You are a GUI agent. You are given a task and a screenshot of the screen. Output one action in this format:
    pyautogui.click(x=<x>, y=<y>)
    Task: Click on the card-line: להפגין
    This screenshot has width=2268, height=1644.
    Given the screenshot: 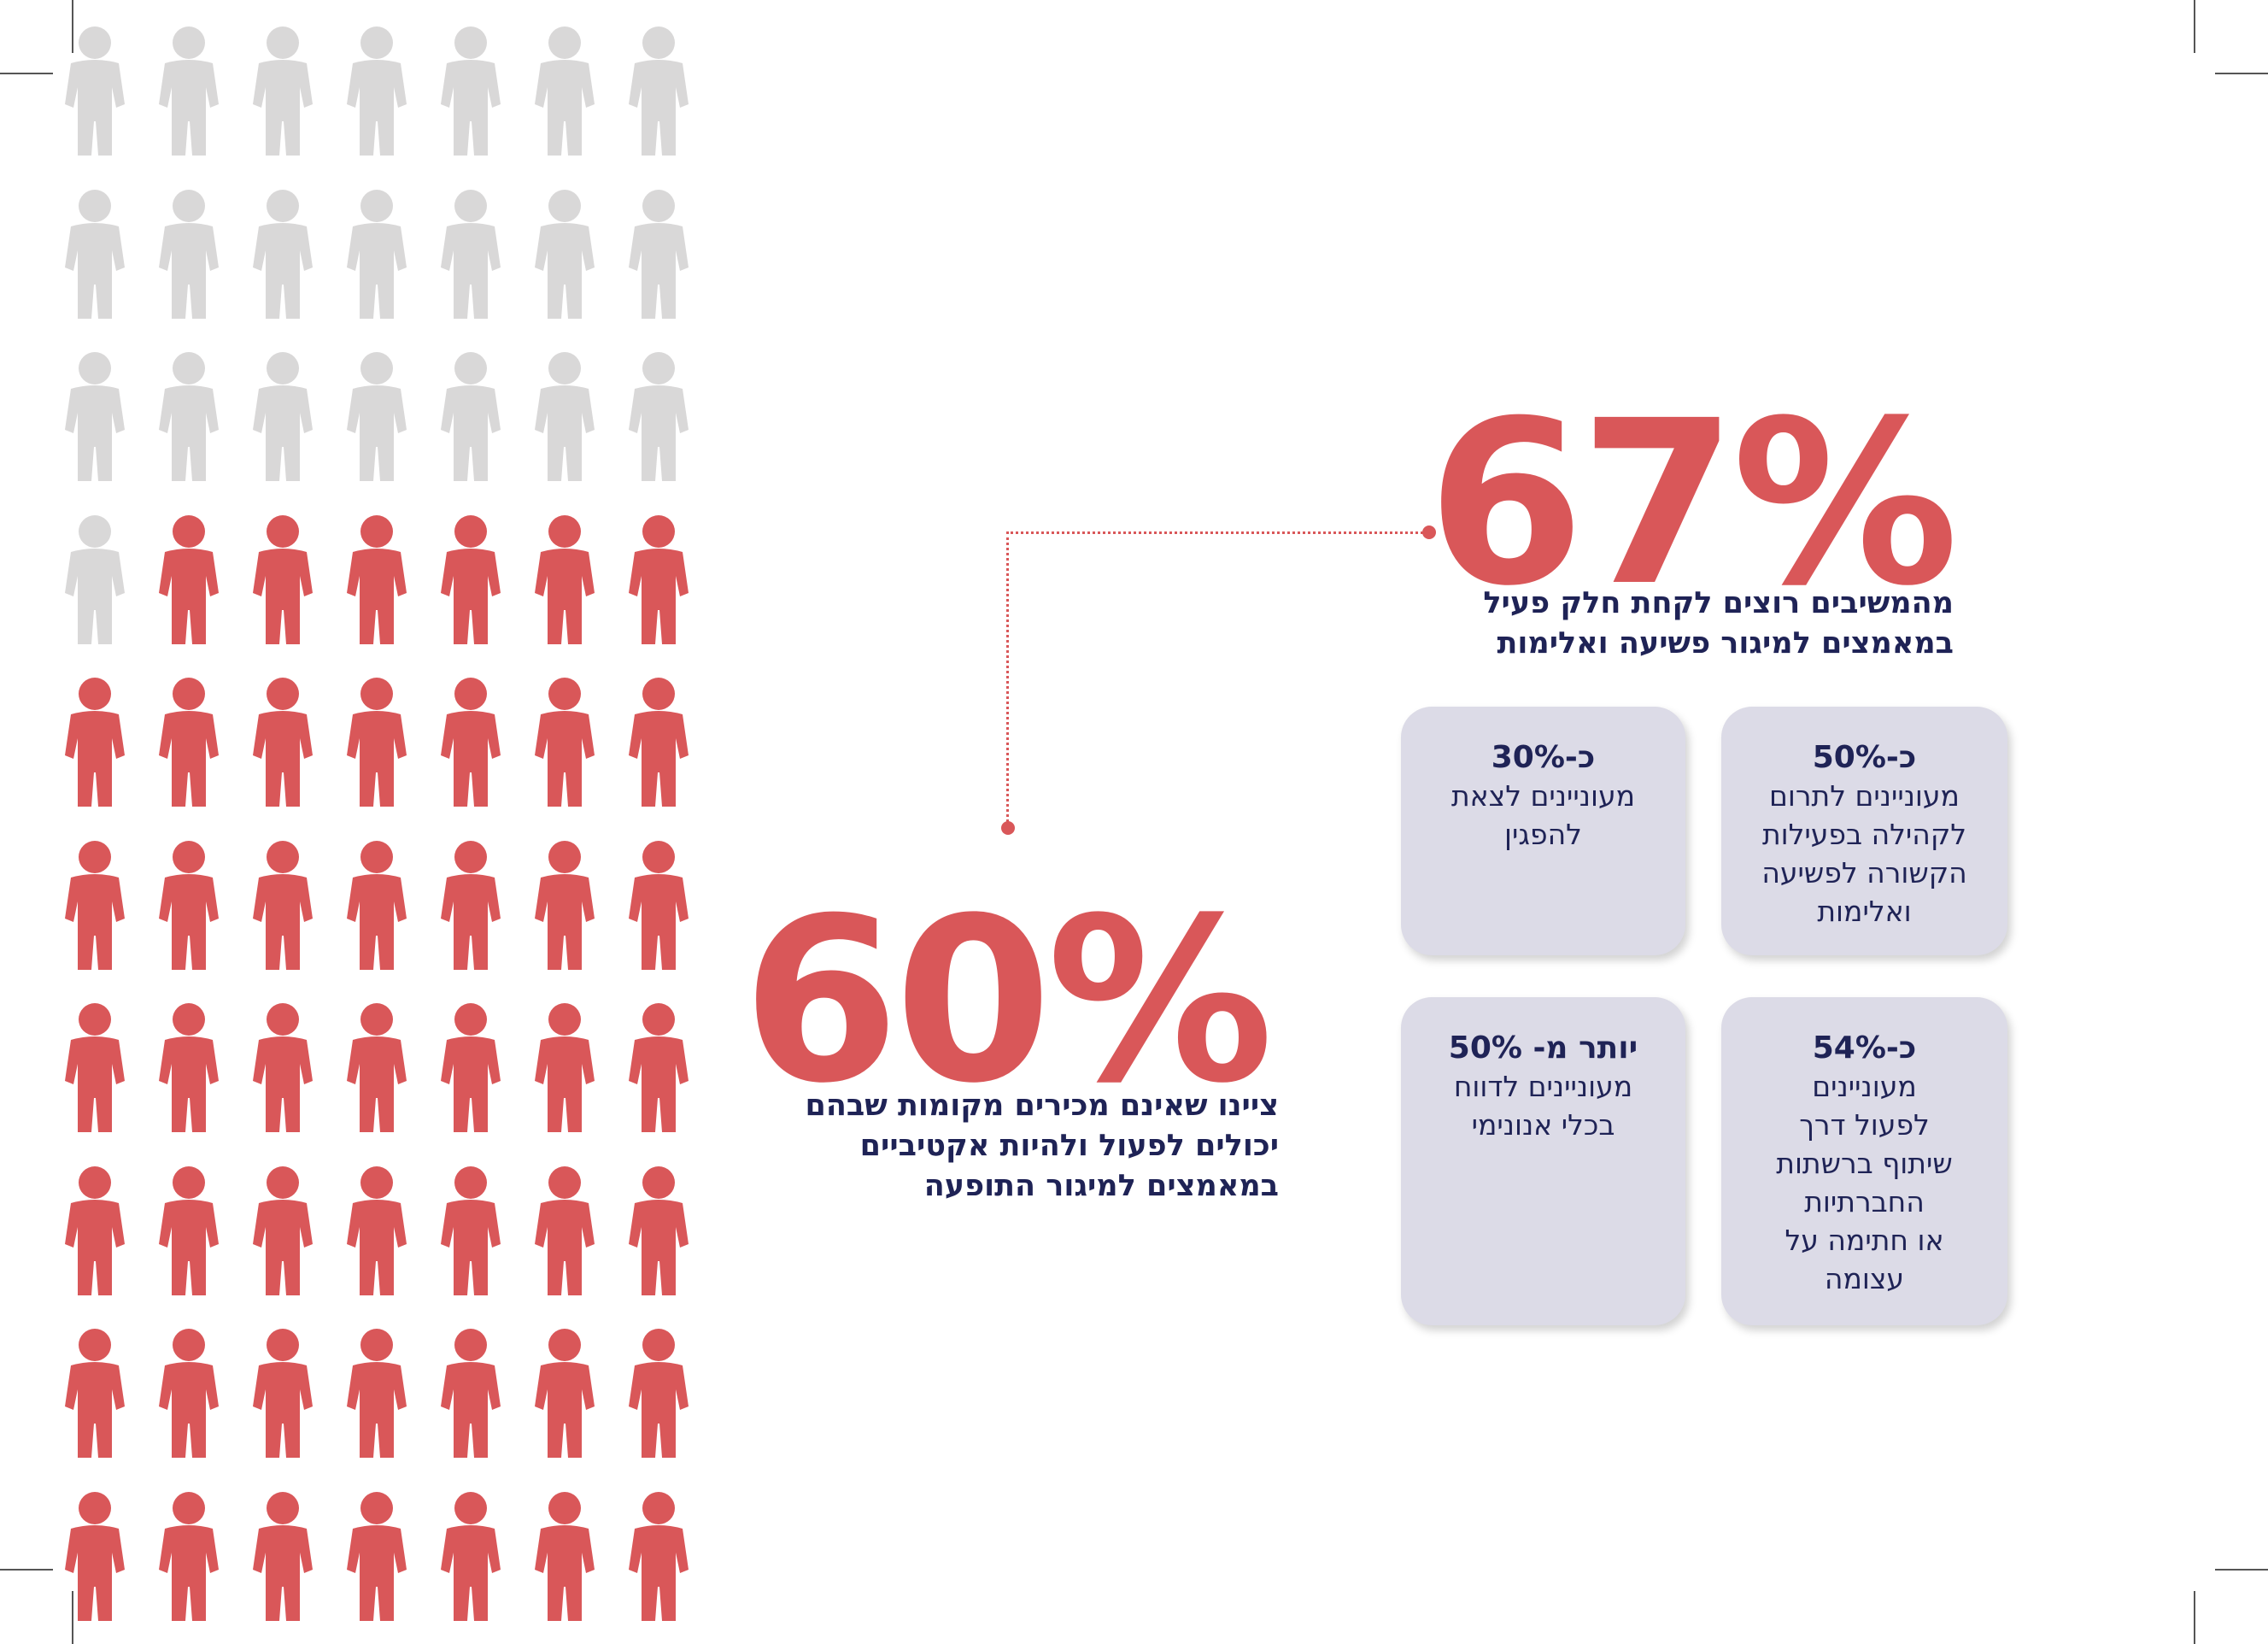 What is the action you would take?
    pyautogui.click(x=1543, y=834)
    